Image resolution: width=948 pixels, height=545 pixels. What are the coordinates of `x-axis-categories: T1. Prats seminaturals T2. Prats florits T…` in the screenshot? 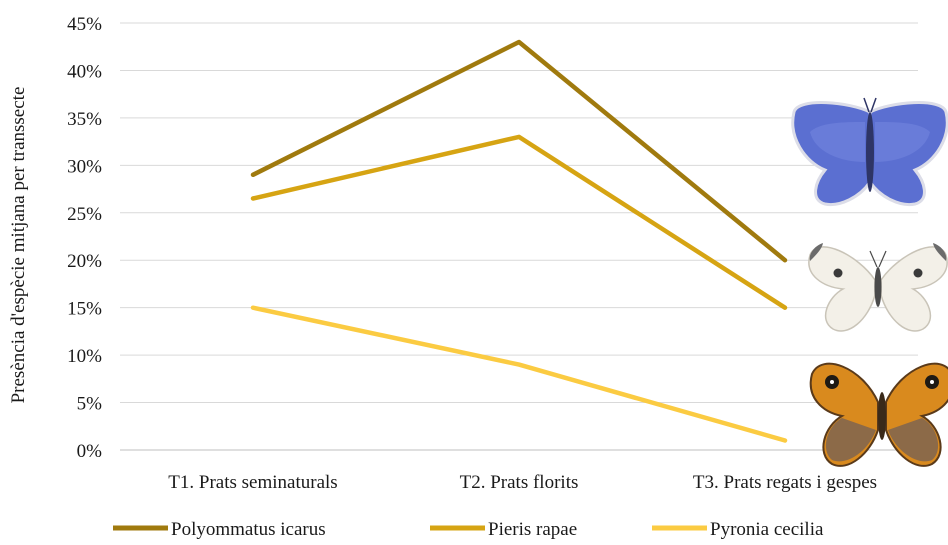 It's located at (522, 482).